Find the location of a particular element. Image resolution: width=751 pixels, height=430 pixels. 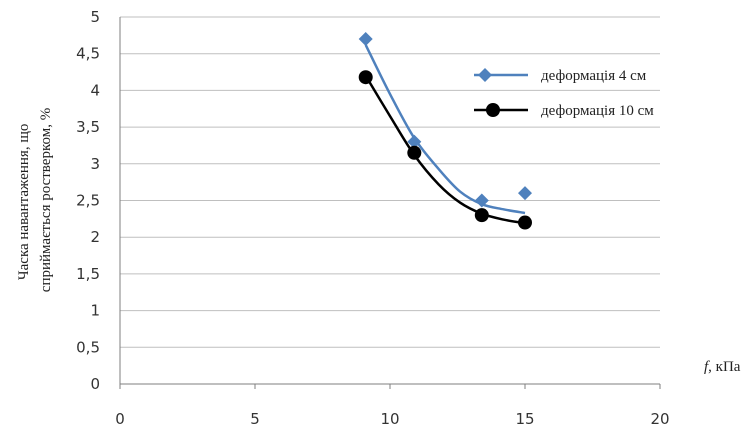

y-tick-label: 2,5 is located at coordinates (88, 201).